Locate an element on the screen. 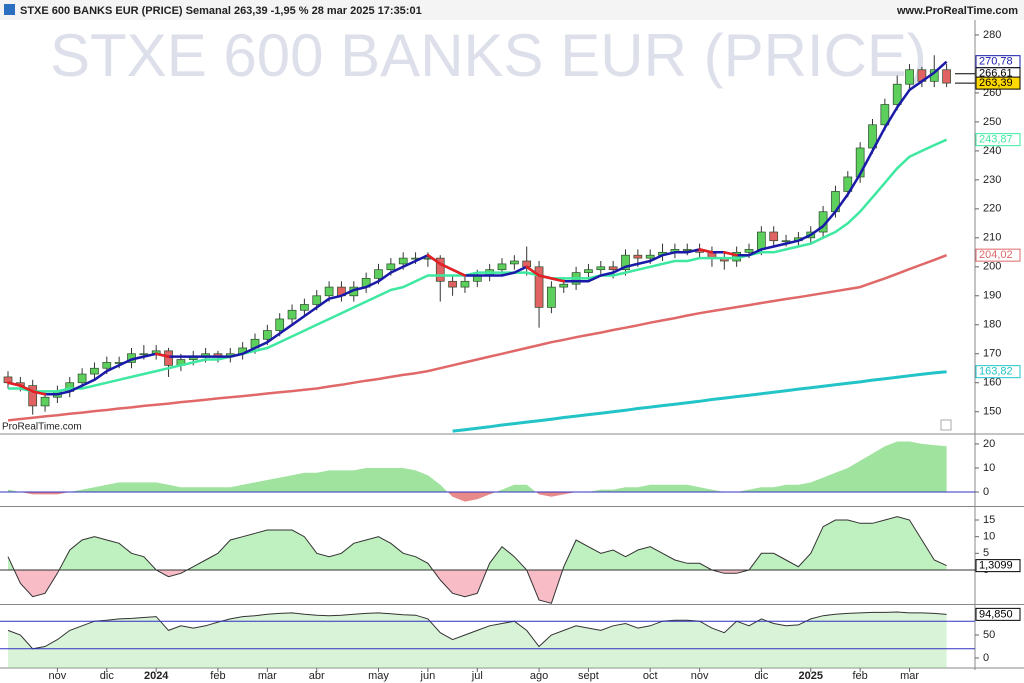 The image size is (1024, 683). x-tick-label: feb is located at coordinates (217, 676).